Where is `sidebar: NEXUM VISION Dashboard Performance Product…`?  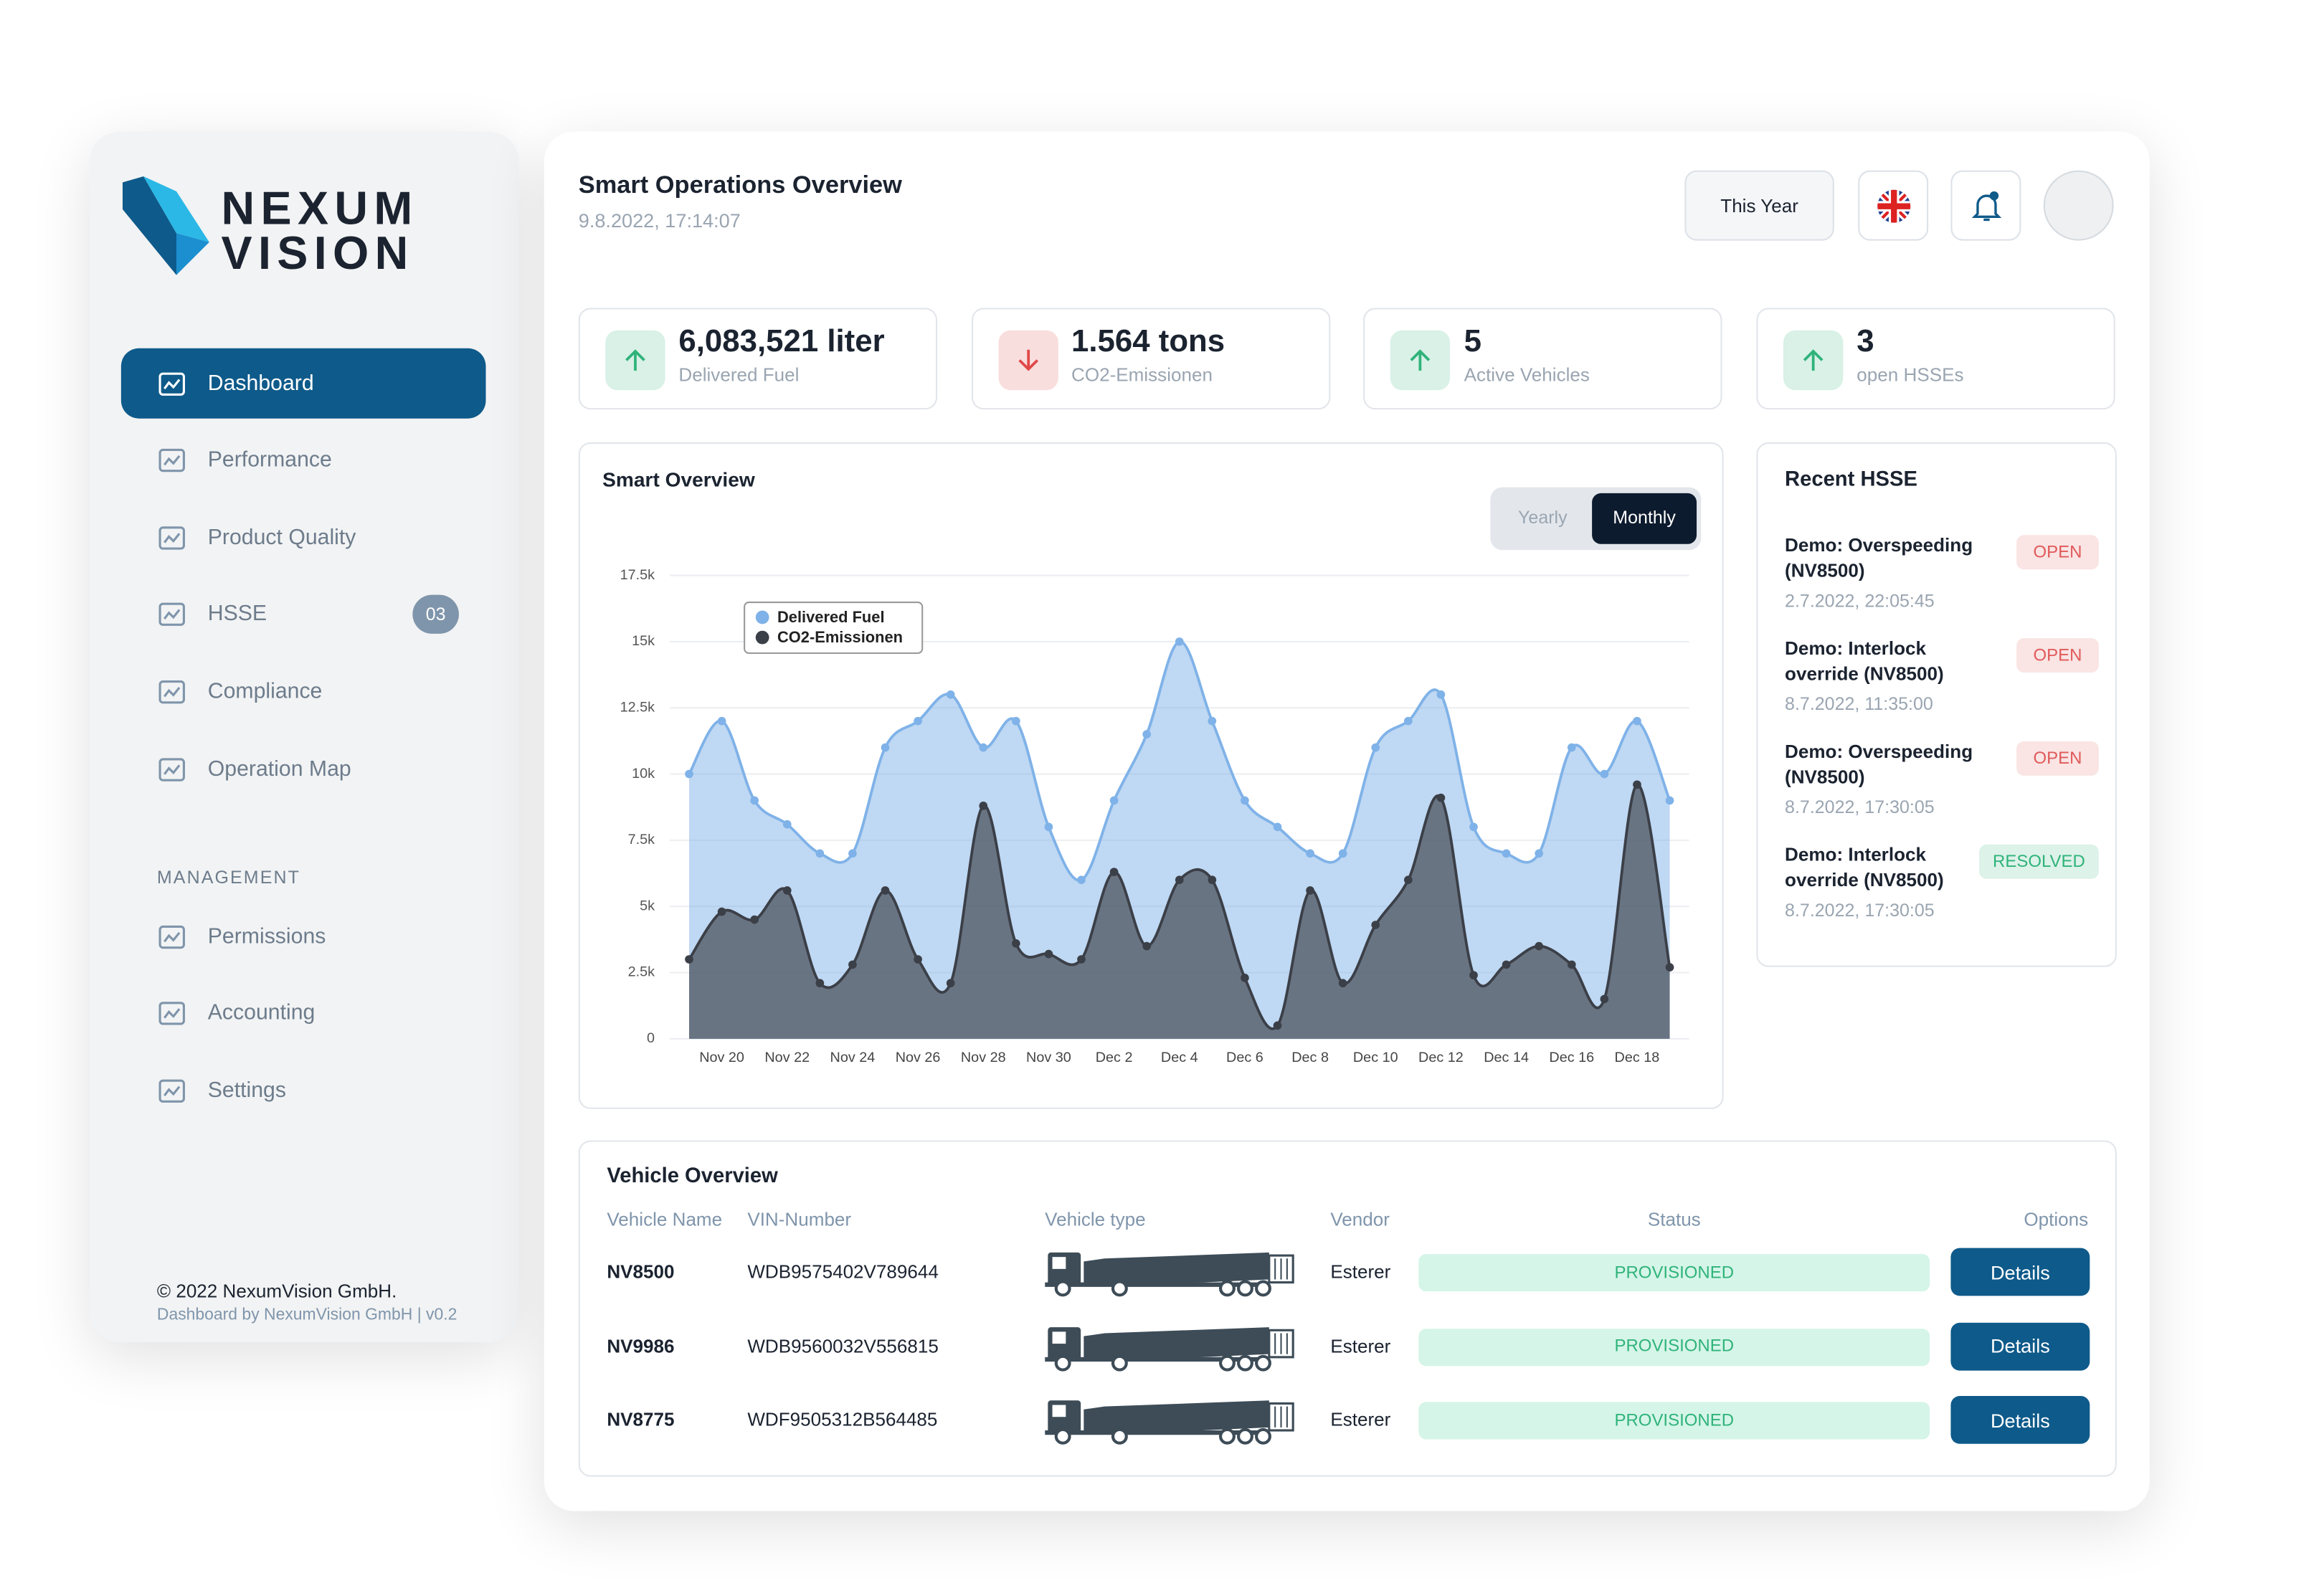 sidebar: NEXUM VISION Dashboard Performance Product… is located at coordinates (305, 736).